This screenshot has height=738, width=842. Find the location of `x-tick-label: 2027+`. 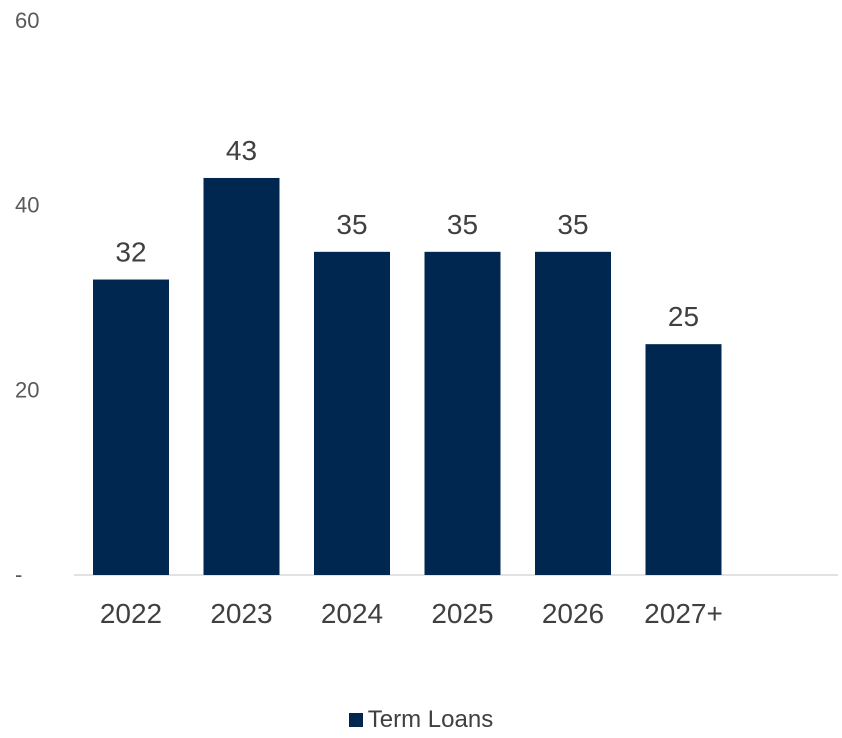

x-tick-label: 2027+ is located at coordinates (683, 613).